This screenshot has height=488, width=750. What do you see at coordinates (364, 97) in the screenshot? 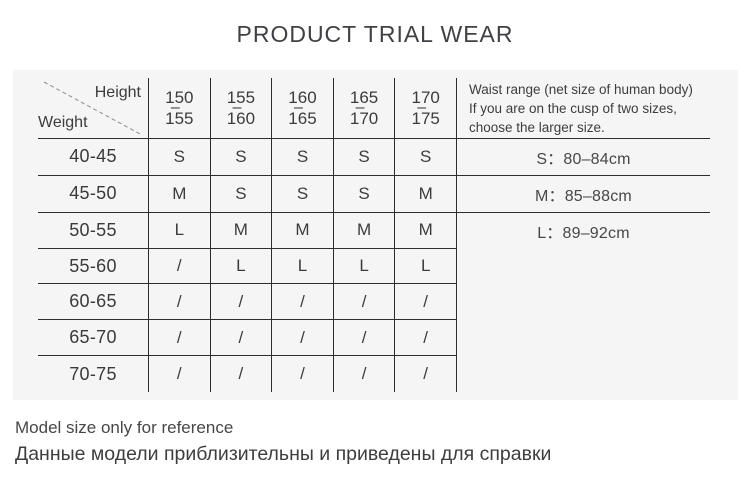
I see `height-from: 165` at bounding box center [364, 97].